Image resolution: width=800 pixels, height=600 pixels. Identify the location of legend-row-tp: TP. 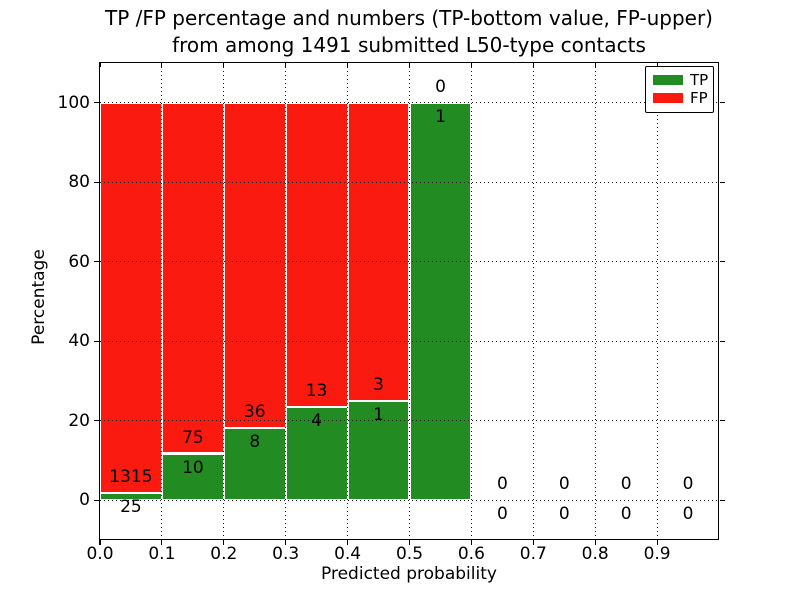
(683, 80).